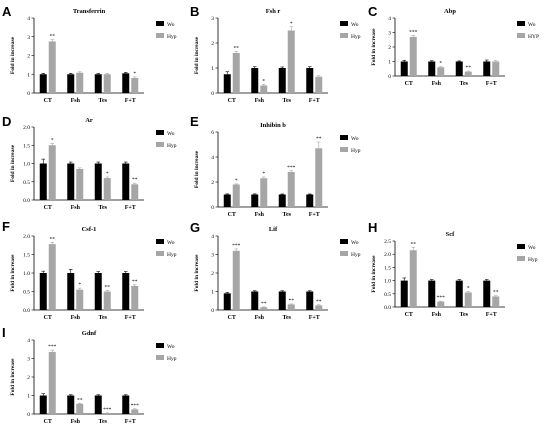  What do you see at coordinates (26, 146) in the screenshot?
I see `y-tick-label: 1.5` at bounding box center [26, 146].